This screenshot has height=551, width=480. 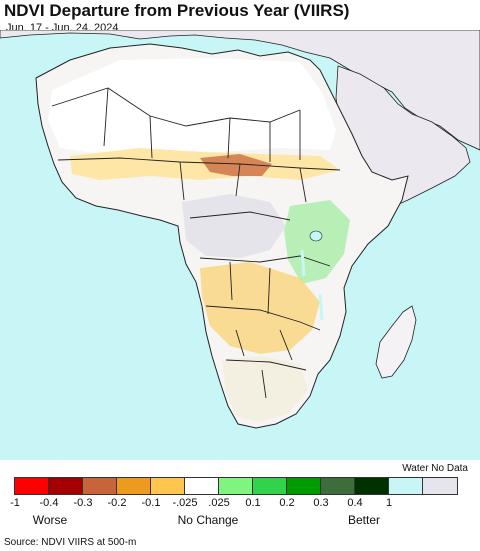 I want to click on lake-tanganyika, so click(x=303, y=263).